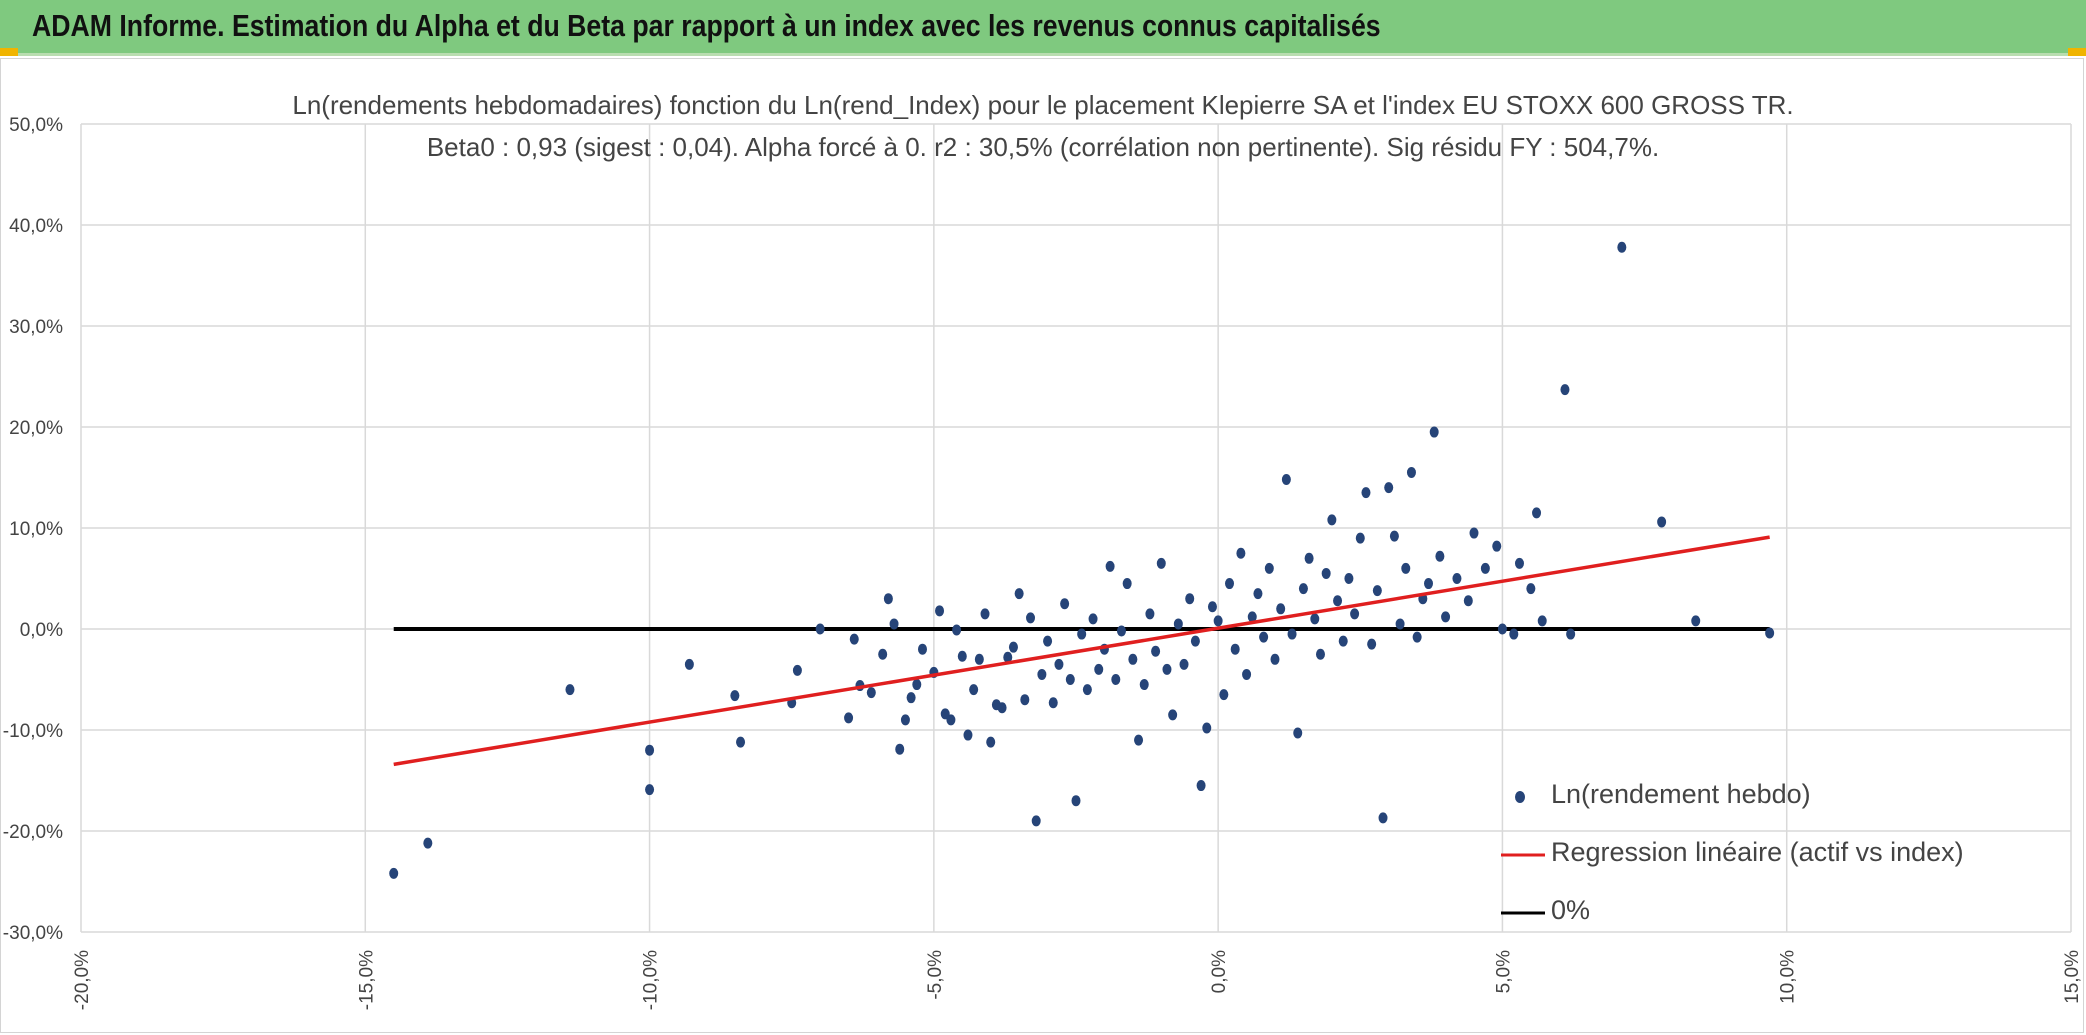 The height and width of the screenshot is (1035, 2086). What do you see at coordinates (1523, 855) in the screenshot?
I see `legend-marker-red-line` at bounding box center [1523, 855].